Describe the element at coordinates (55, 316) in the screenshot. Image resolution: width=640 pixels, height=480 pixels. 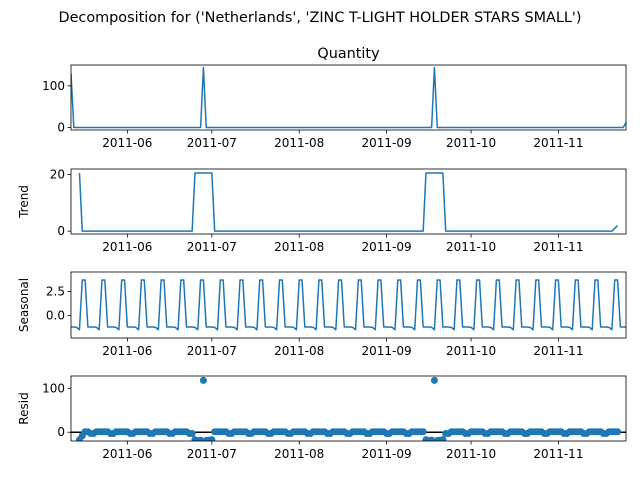
I see `y-tick-label: 0.0` at that location.